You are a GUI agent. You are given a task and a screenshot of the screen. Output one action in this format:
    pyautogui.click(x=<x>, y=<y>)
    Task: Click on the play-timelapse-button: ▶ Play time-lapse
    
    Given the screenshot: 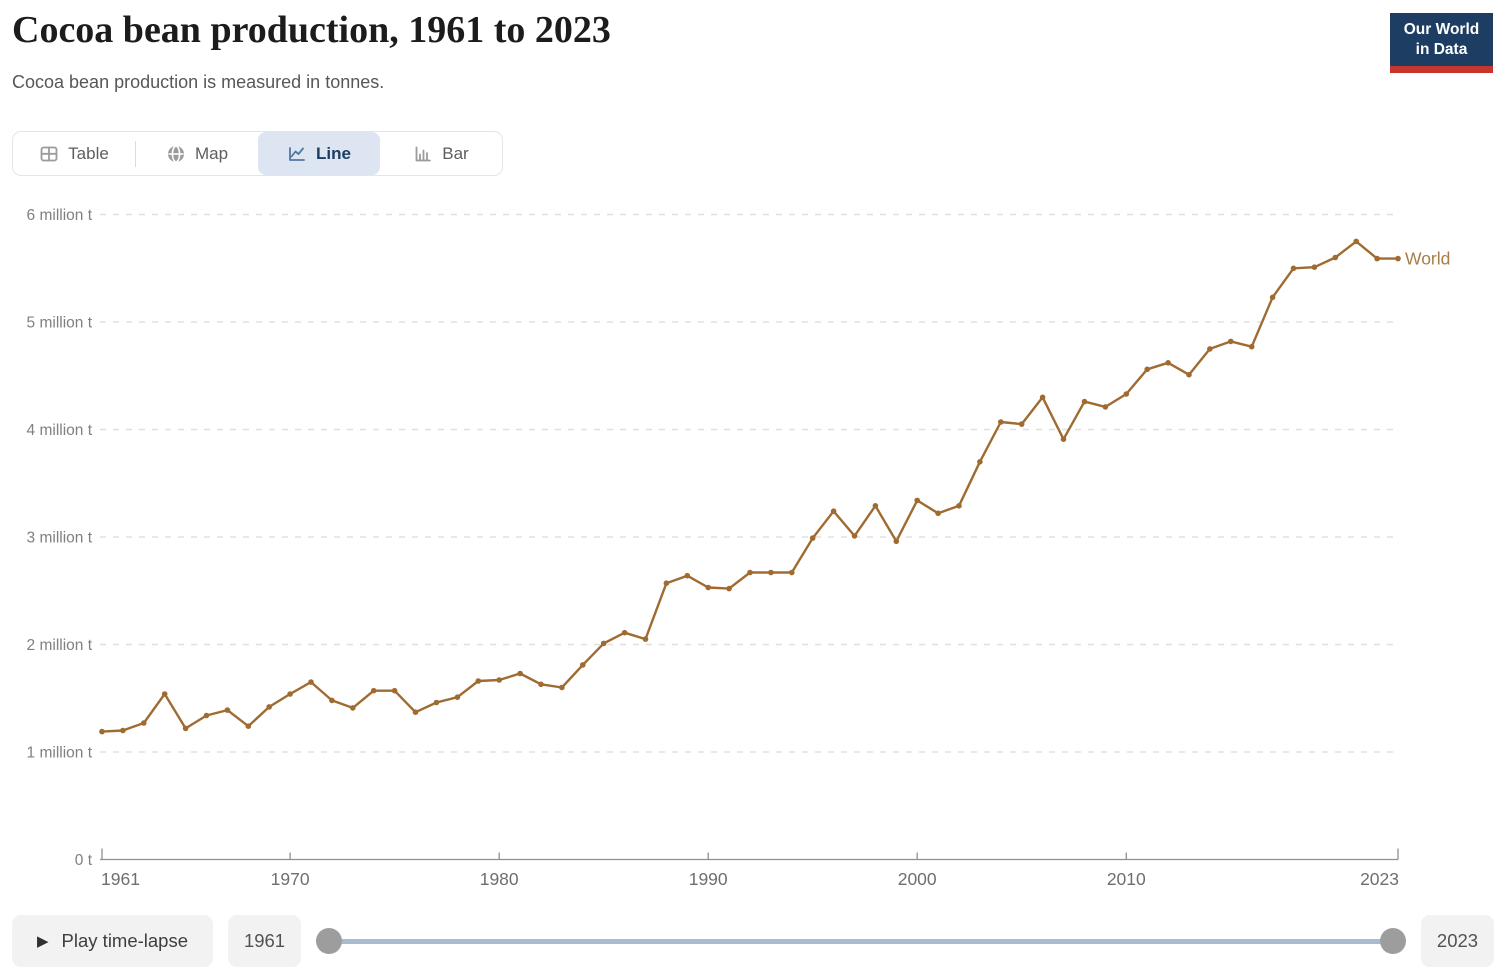 What is the action you would take?
    pyautogui.click(x=113, y=941)
    